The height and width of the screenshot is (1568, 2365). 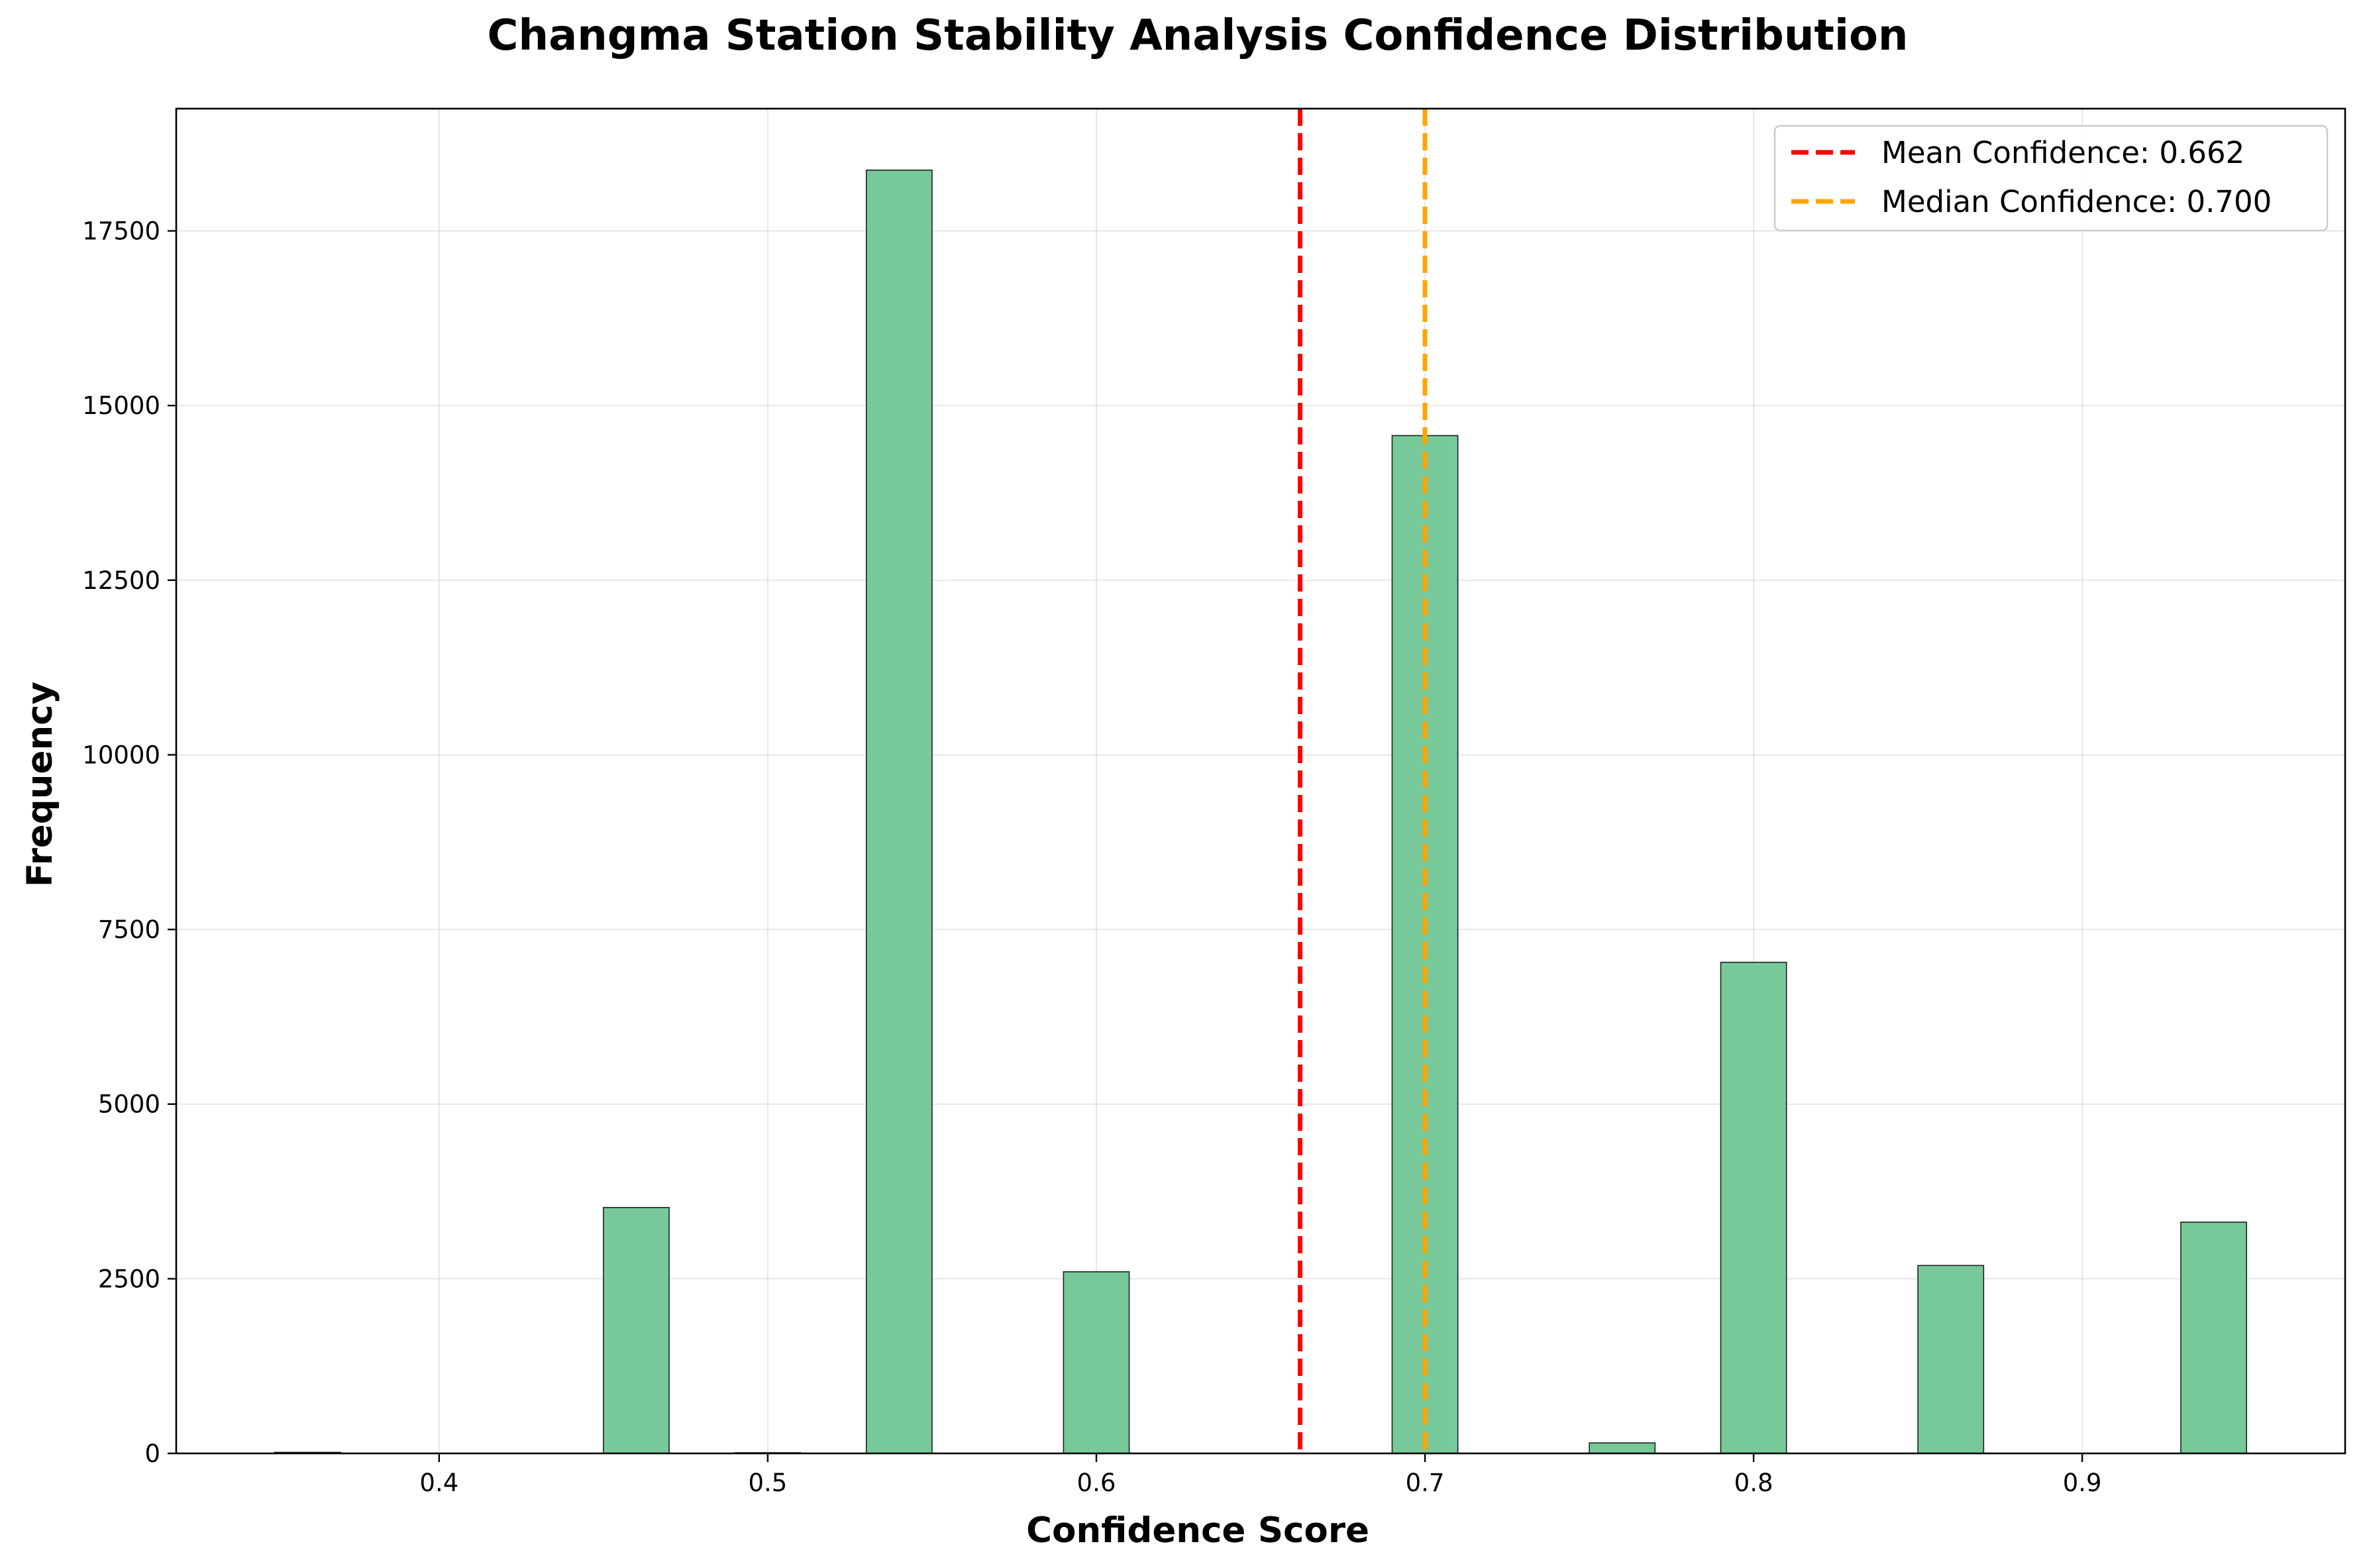 What do you see at coordinates (2082, 1483) in the screenshot?
I see `x-tick-label: 0.9` at bounding box center [2082, 1483].